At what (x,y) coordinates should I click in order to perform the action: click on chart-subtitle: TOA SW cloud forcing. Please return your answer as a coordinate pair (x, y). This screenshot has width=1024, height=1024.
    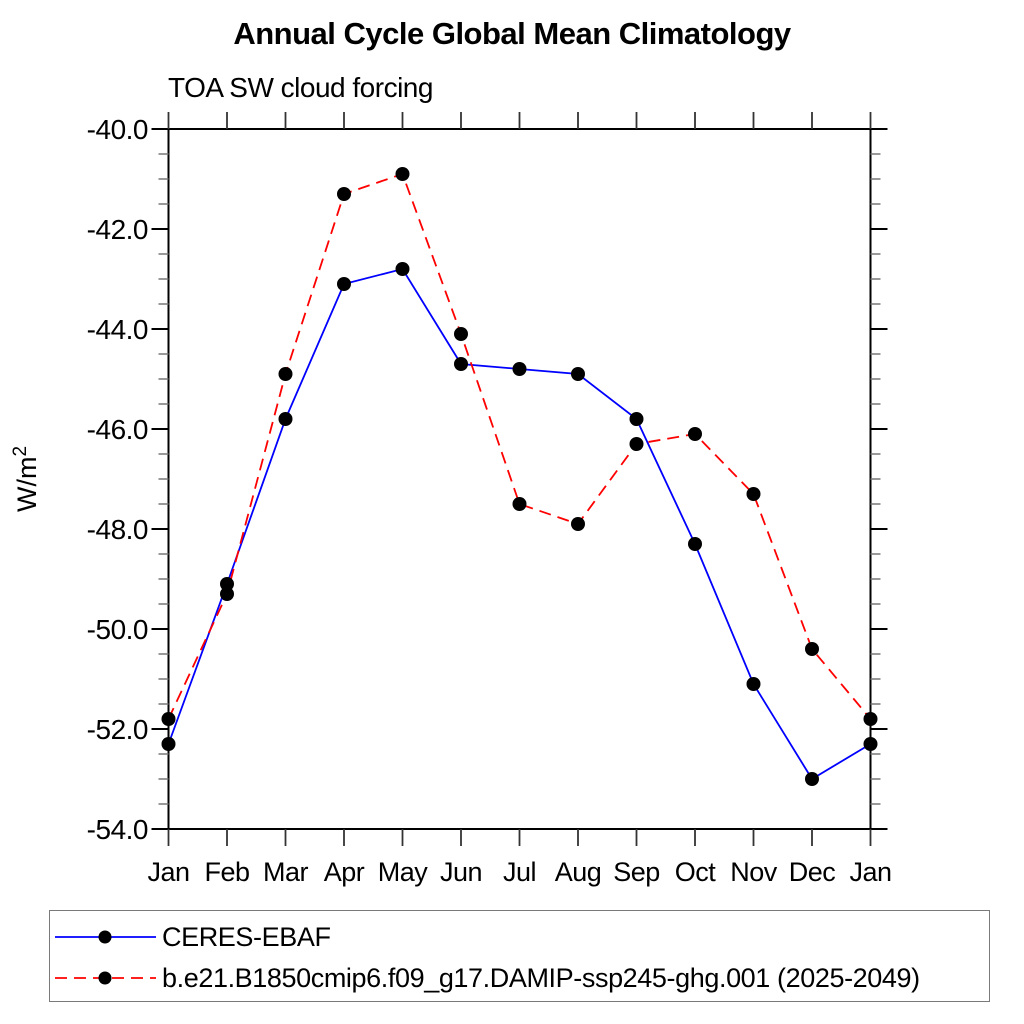
    Looking at the image, I should click on (300, 87).